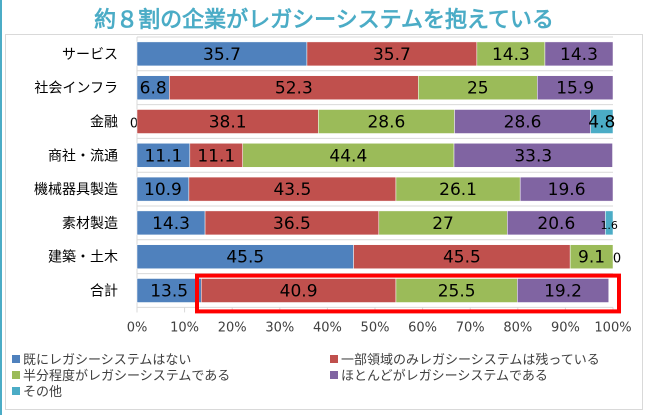 The image size is (648, 415). What do you see at coordinates (470, 327) in the screenshot?
I see `x-tick-label: 70%` at bounding box center [470, 327].